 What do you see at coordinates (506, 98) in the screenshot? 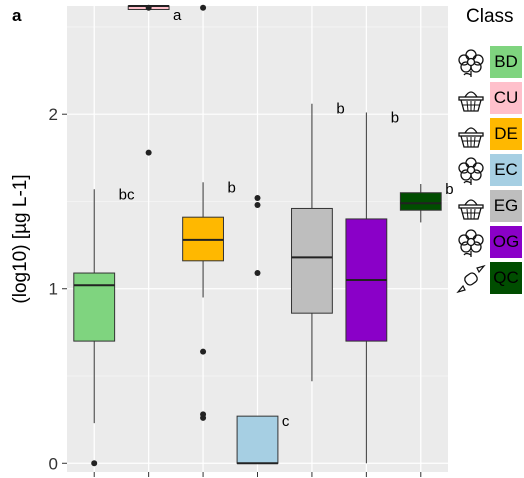
I see `legend-swatch: CU` at bounding box center [506, 98].